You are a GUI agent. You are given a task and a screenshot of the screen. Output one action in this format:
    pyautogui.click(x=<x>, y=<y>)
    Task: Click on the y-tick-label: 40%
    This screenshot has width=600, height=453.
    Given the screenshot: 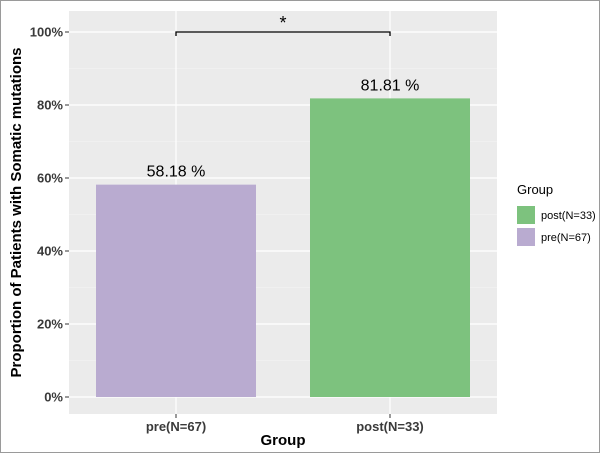 What is the action you would take?
    pyautogui.click(x=50, y=251)
    